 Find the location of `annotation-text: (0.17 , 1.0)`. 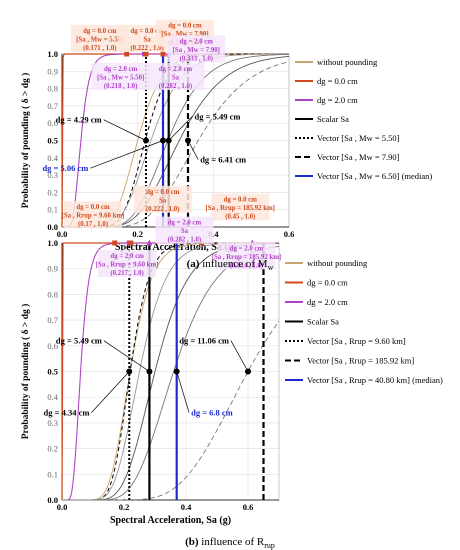

annotation-text: (0.17 , 1.0) is located at coordinates (93, 224).